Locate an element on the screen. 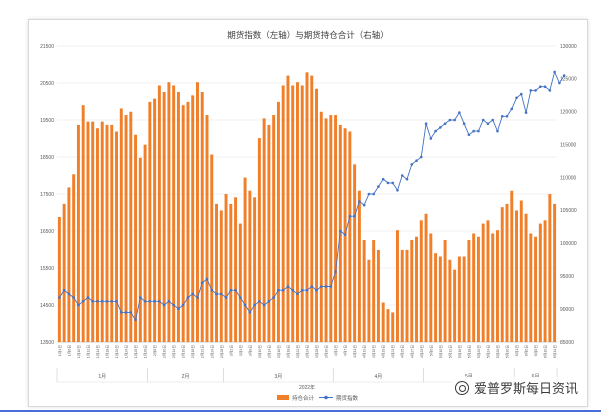 This screenshot has height=418, width=601. x-tick-label: 4月15日 is located at coordinates (373, 351).